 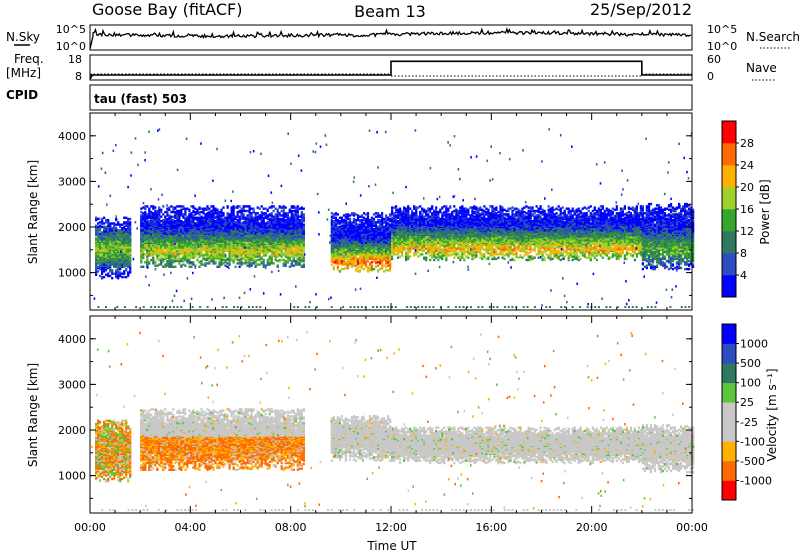 I want to click on station-title: Goose Bay (fitACF), so click(x=167, y=9).